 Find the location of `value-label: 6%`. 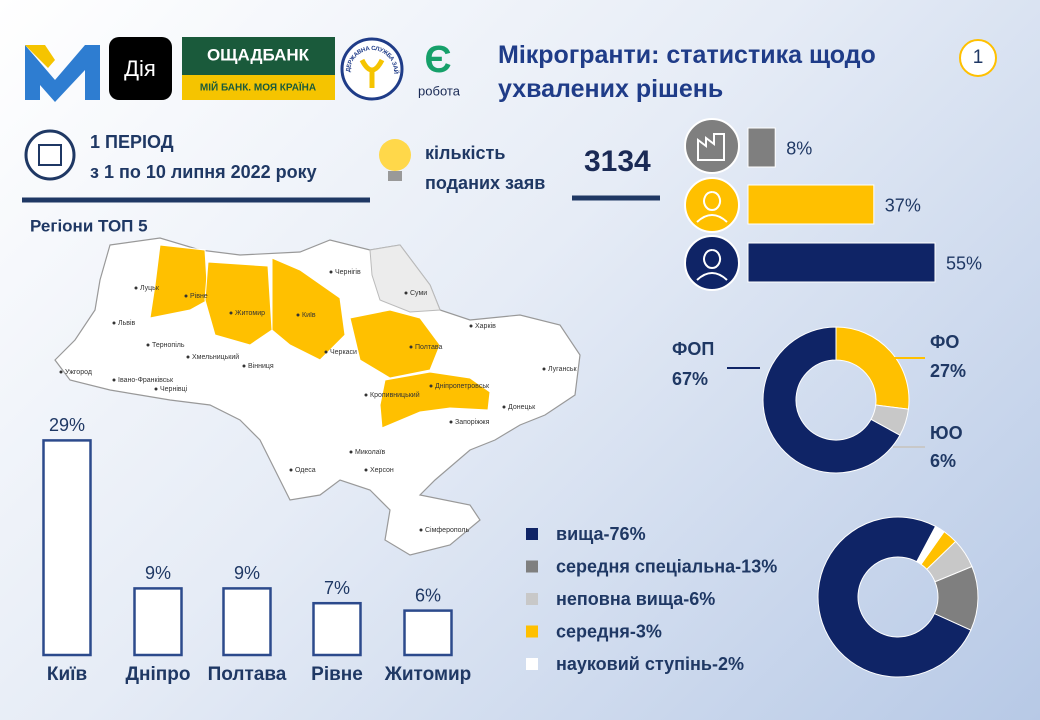

value-label: 6% is located at coordinates (428, 595).